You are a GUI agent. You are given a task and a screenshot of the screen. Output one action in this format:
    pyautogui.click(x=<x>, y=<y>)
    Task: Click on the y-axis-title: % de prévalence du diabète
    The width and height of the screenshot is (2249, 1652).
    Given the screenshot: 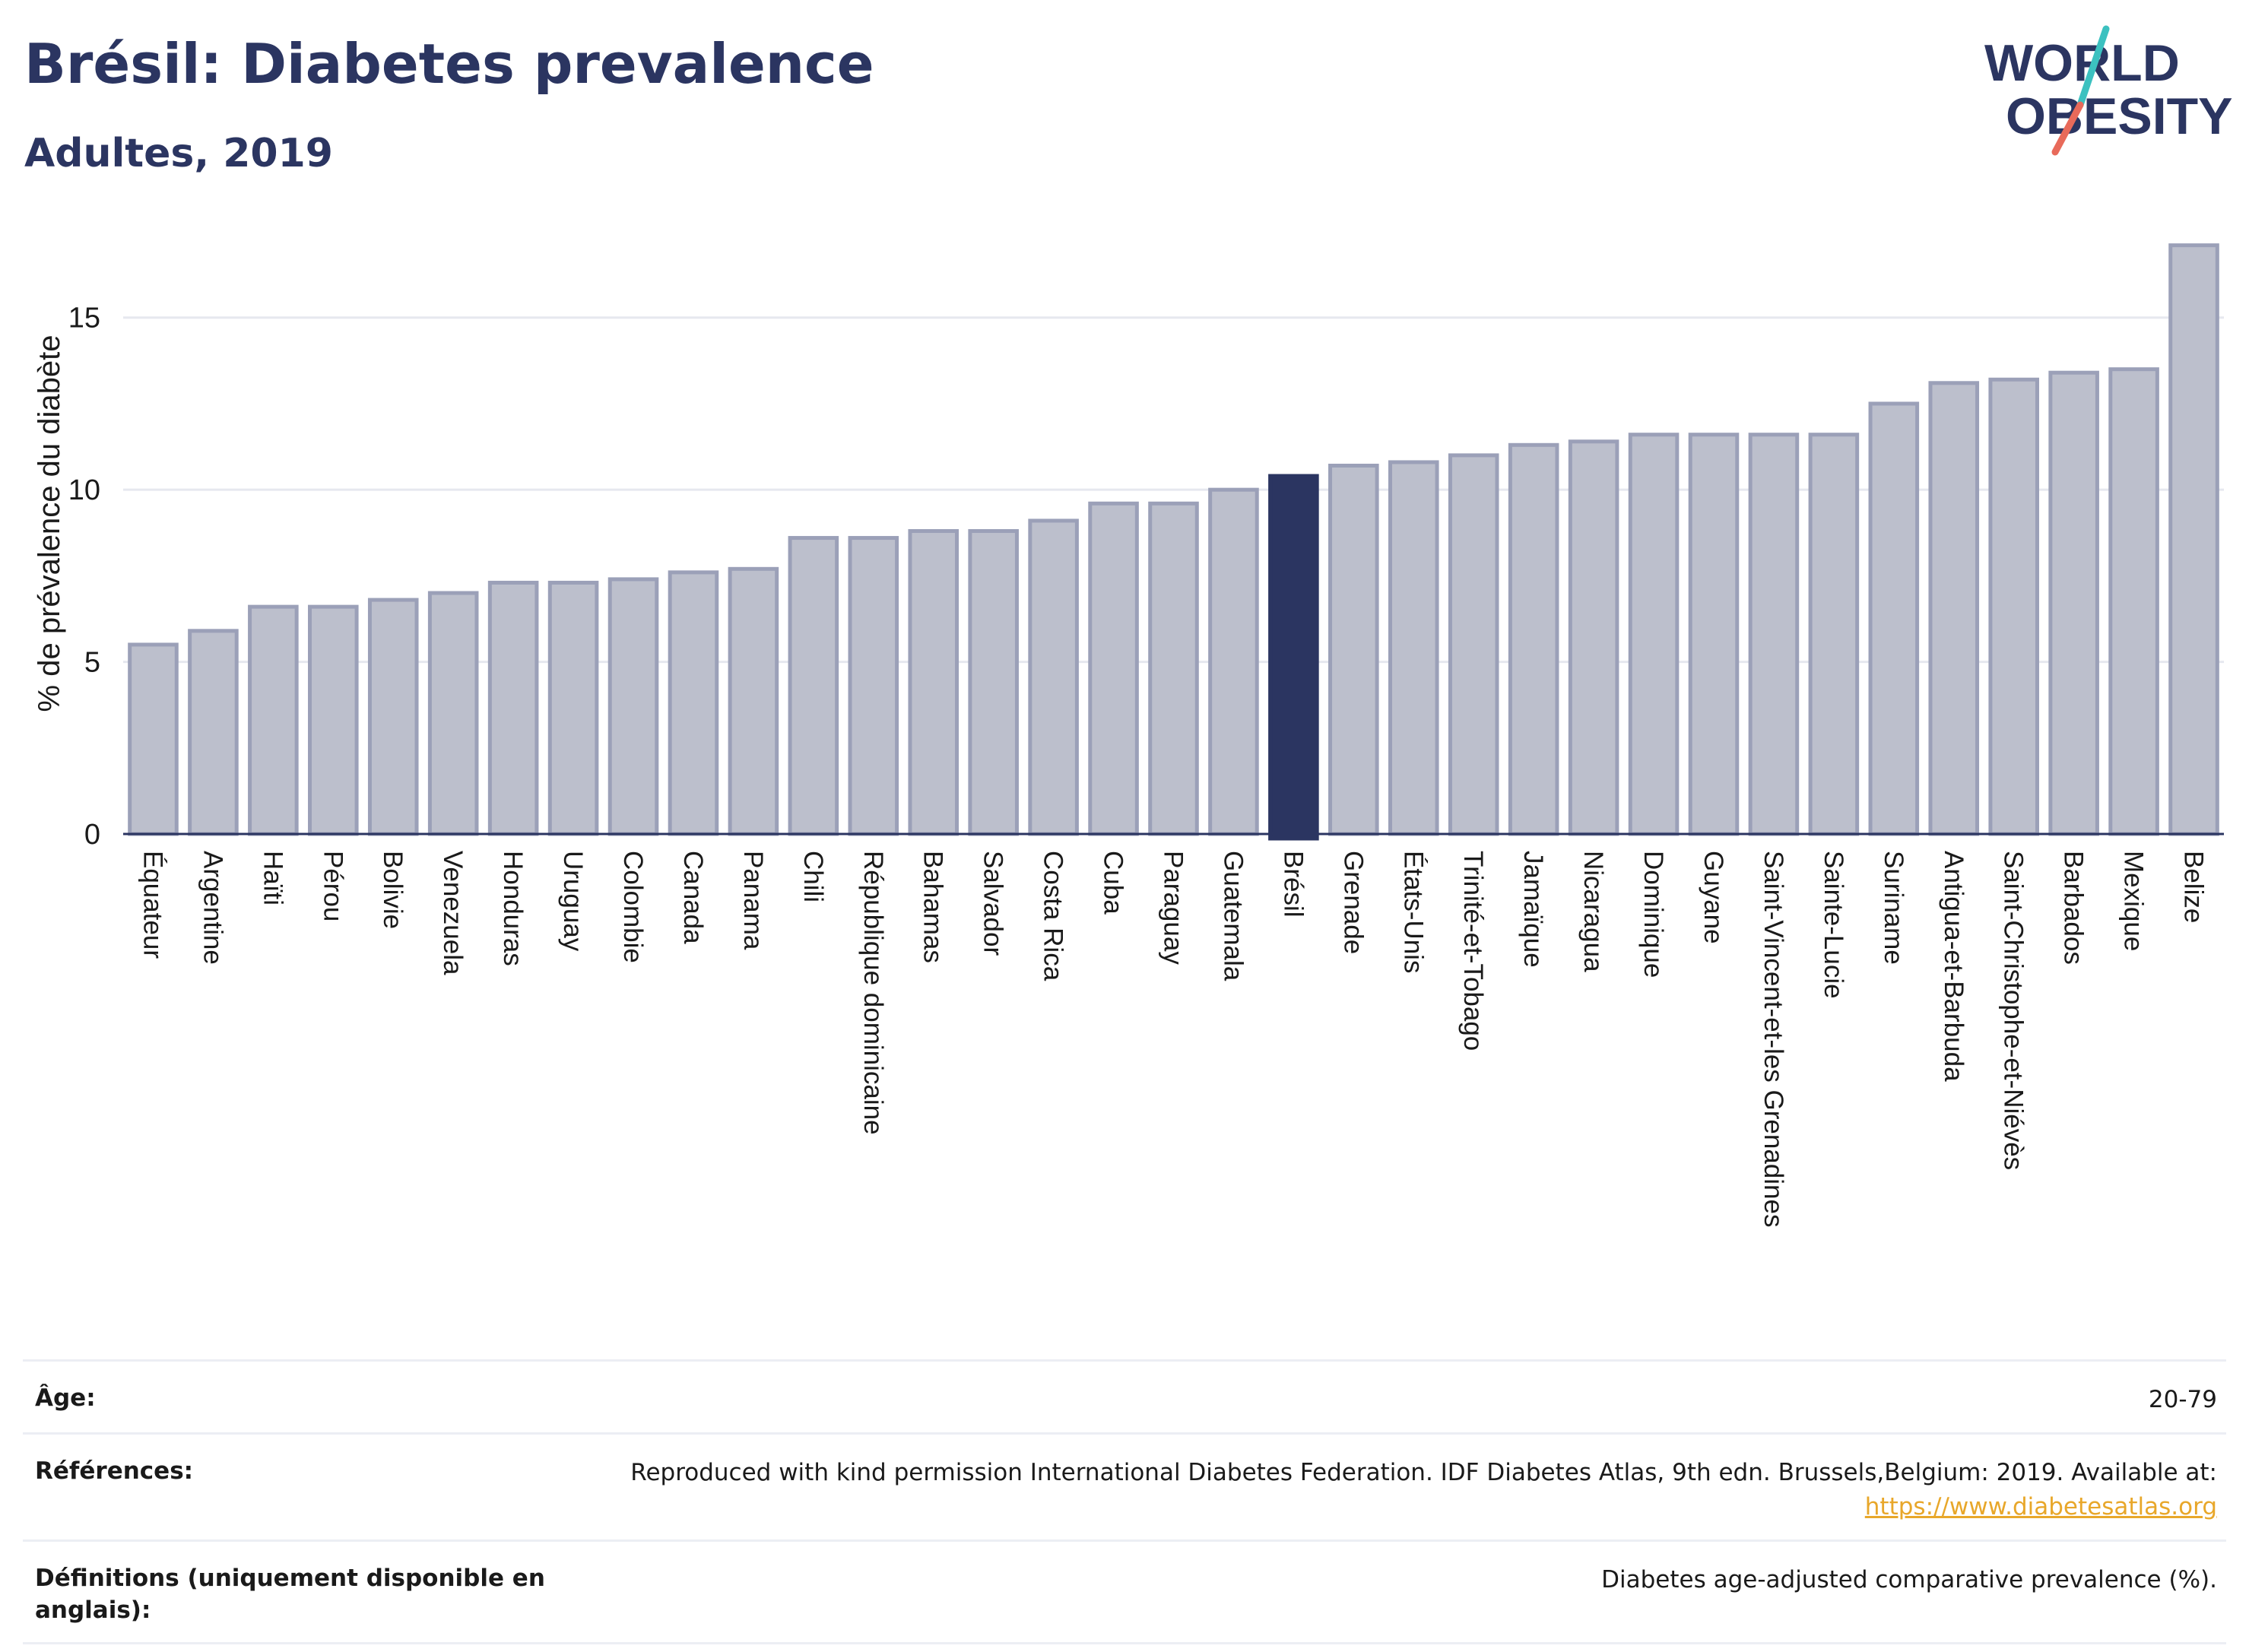 What is the action you would take?
    pyautogui.click(x=49, y=523)
    